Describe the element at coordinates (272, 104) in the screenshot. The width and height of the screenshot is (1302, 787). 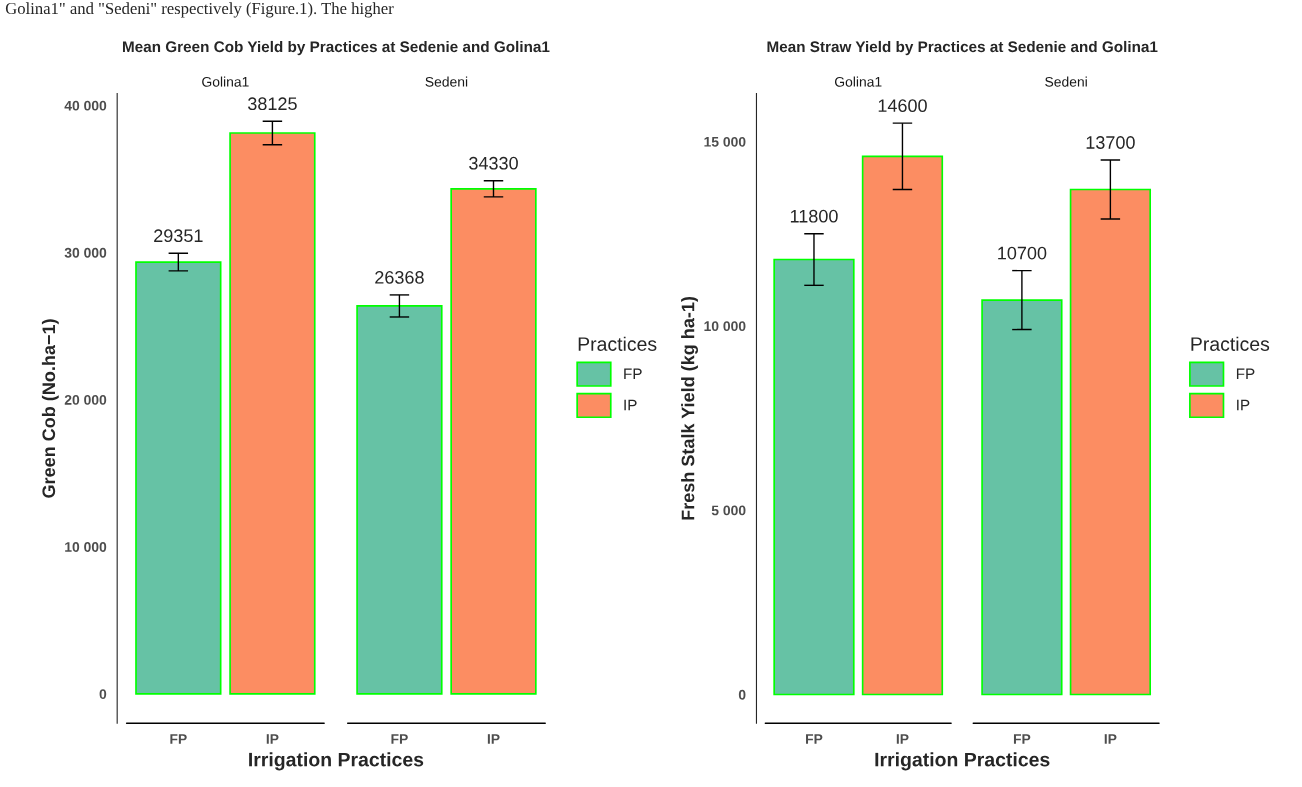
I see `data-label: 38125` at that location.